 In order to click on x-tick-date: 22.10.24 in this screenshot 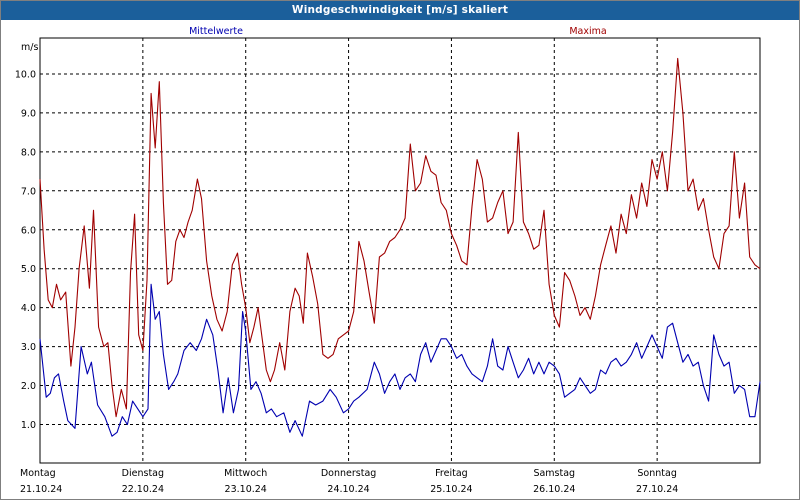, I will do `click(143, 489)`.